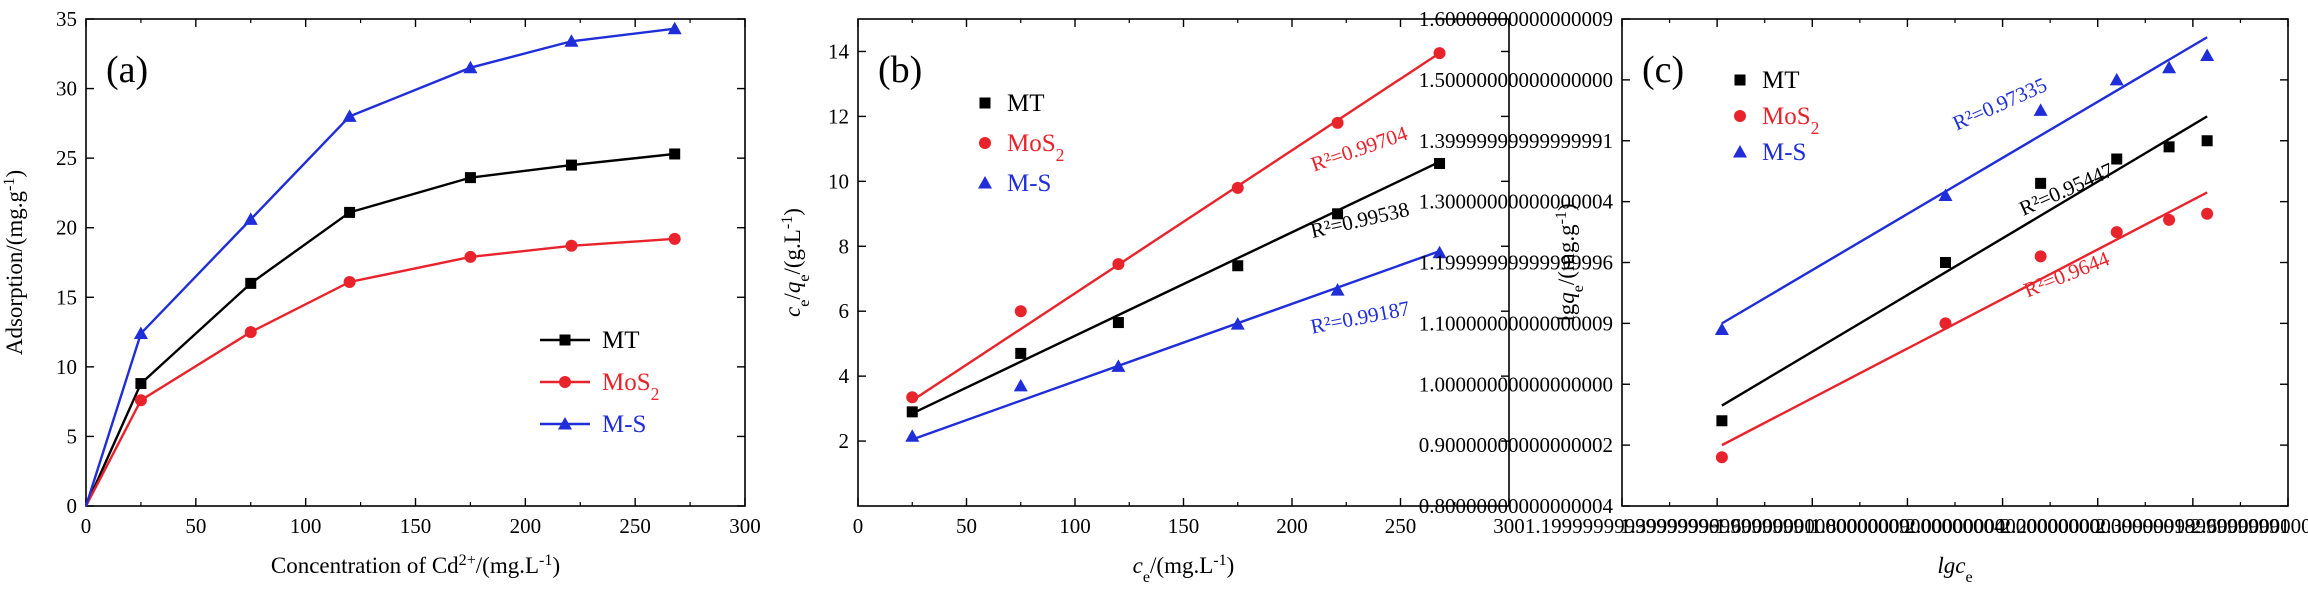 Image resolution: width=2308 pixels, height=592 pixels. Describe the element at coordinates (66, 228) in the screenshot. I see `y-tick-label: 20` at that location.